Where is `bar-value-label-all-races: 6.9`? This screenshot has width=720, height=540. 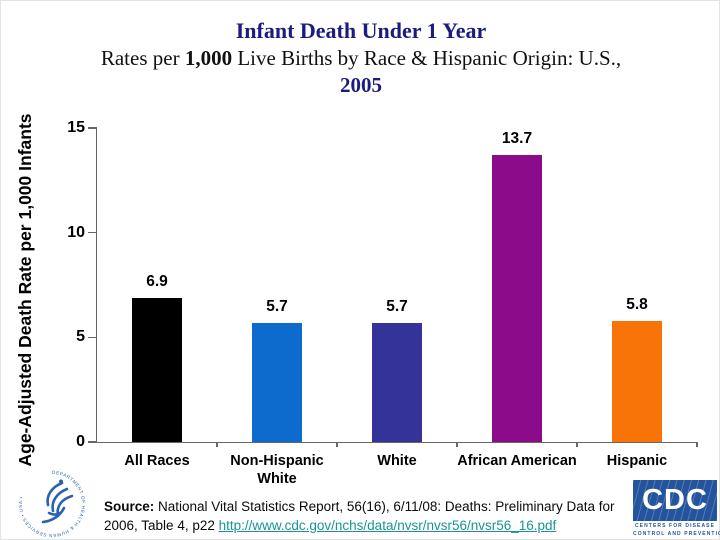 bar-value-label-all-races: 6.9 is located at coordinates (157, 281).